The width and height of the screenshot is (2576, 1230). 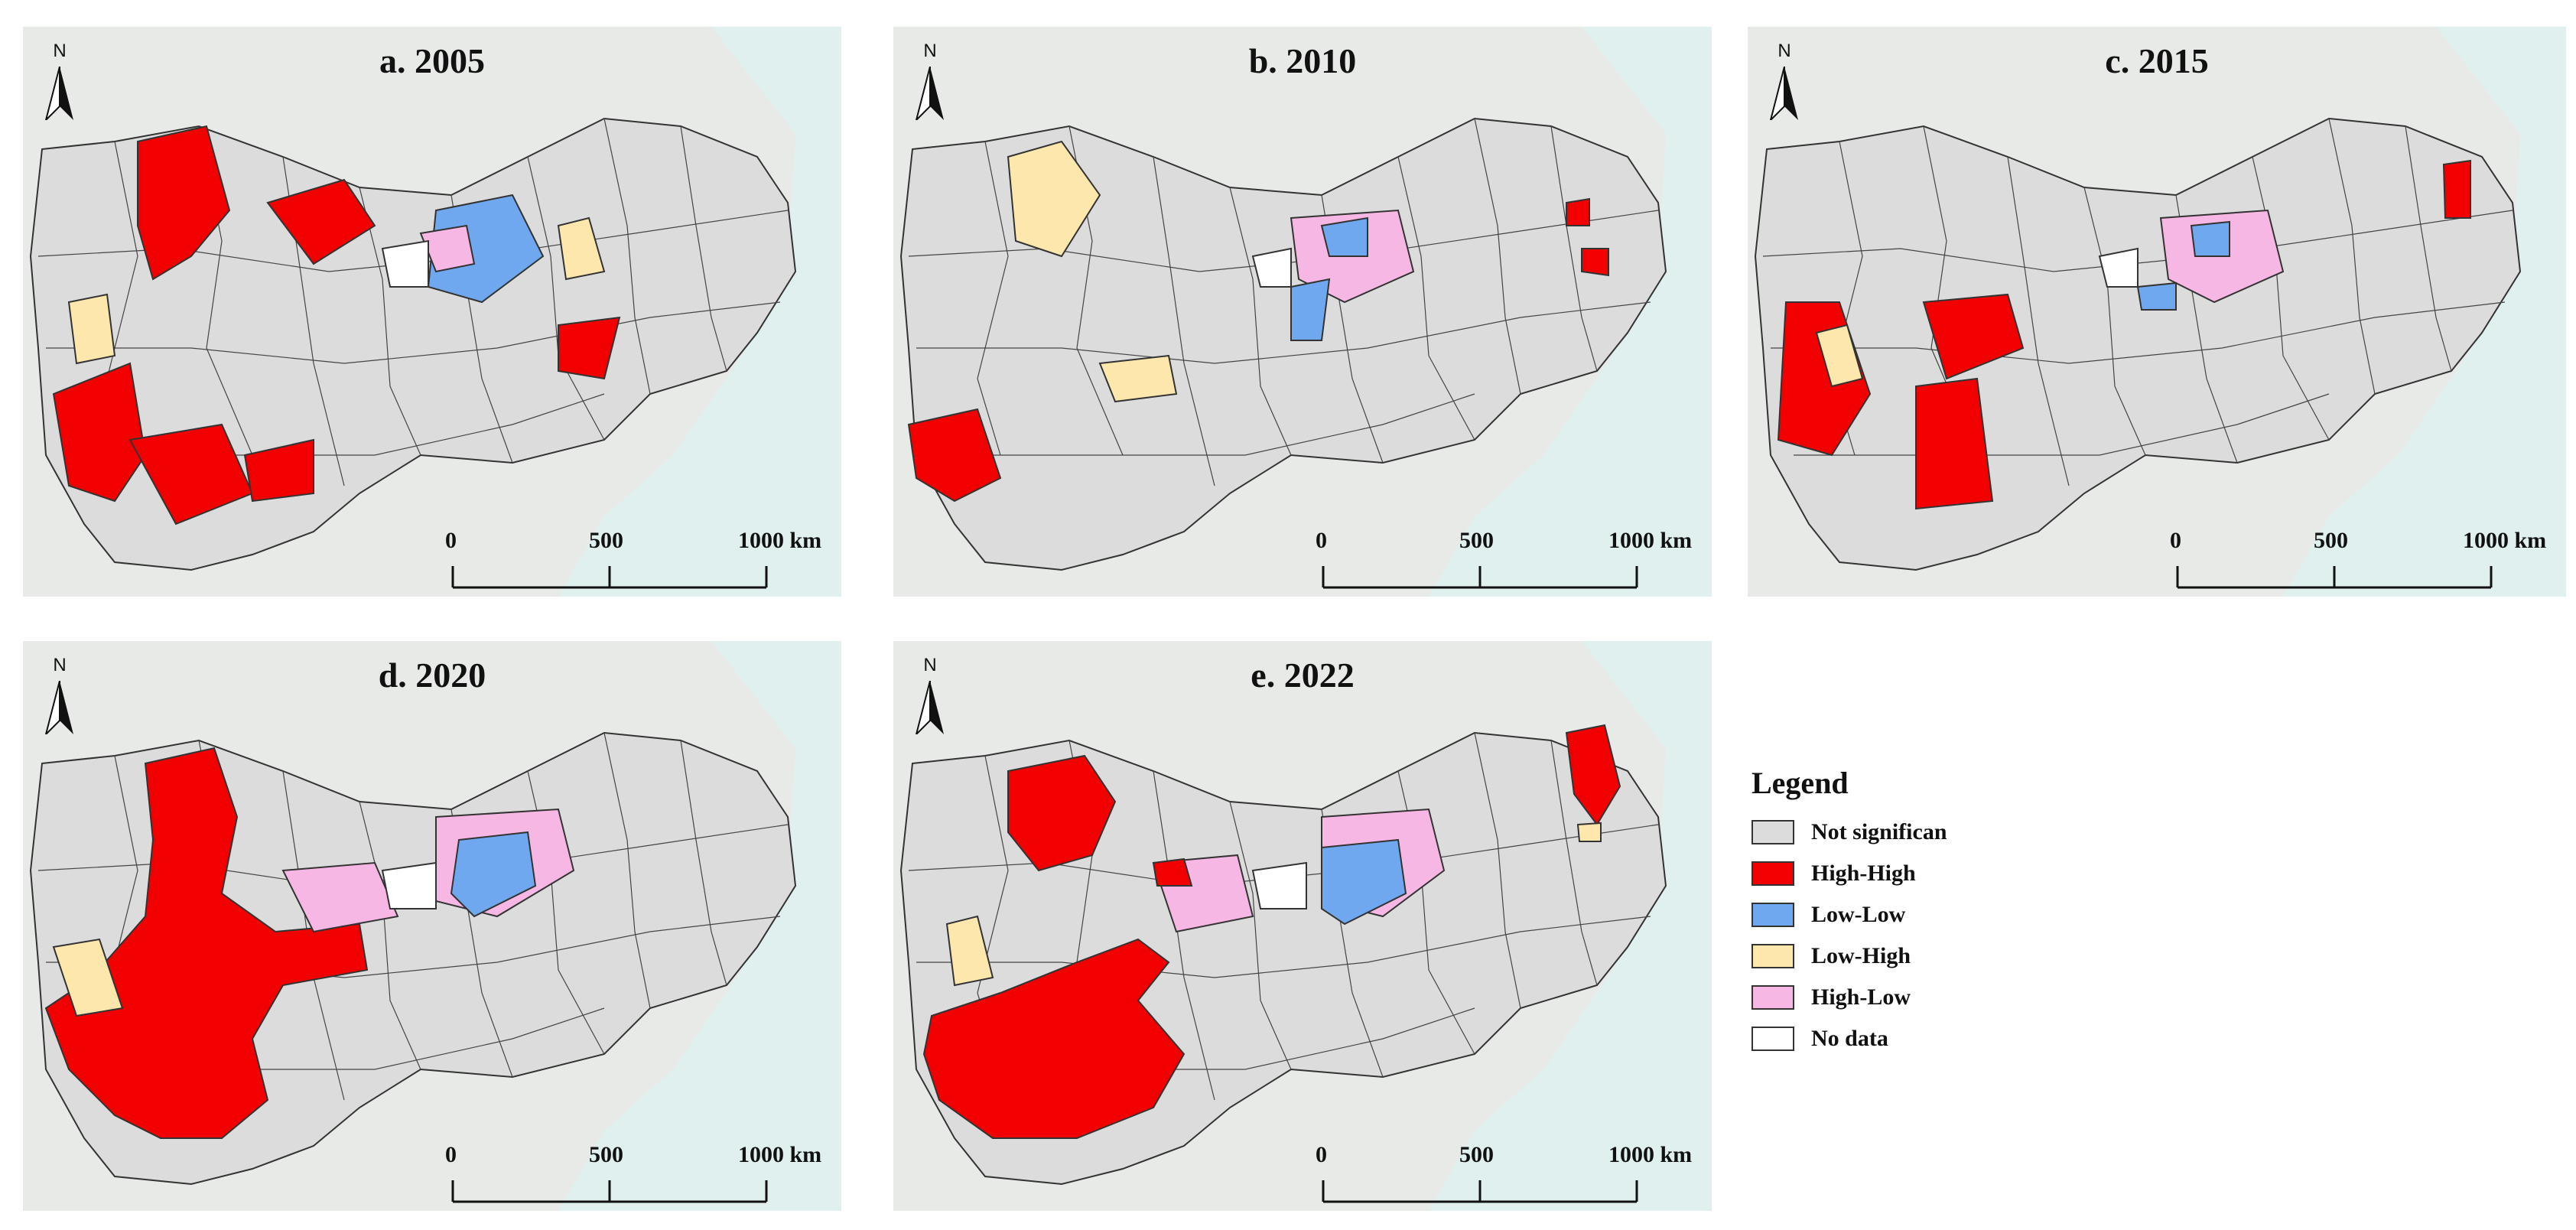 What do you see at coordinates (1879, 831) in the screenshot?
I see `legend-label: Not significan` at bounding box center [1879, 831].